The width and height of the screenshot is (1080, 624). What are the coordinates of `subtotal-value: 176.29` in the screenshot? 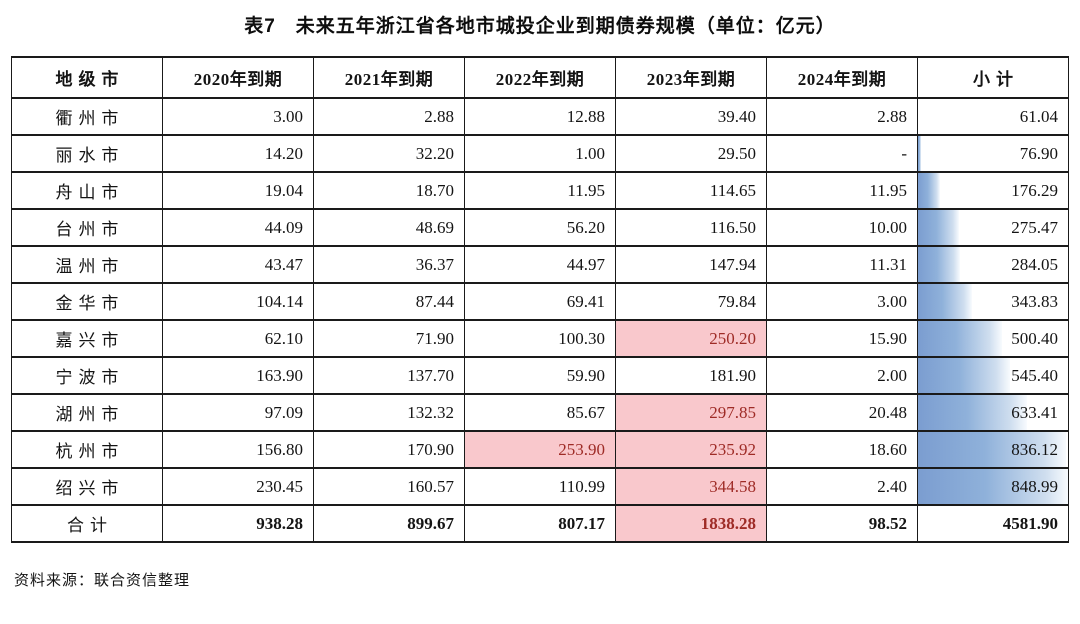 It's located at (1034, 190).